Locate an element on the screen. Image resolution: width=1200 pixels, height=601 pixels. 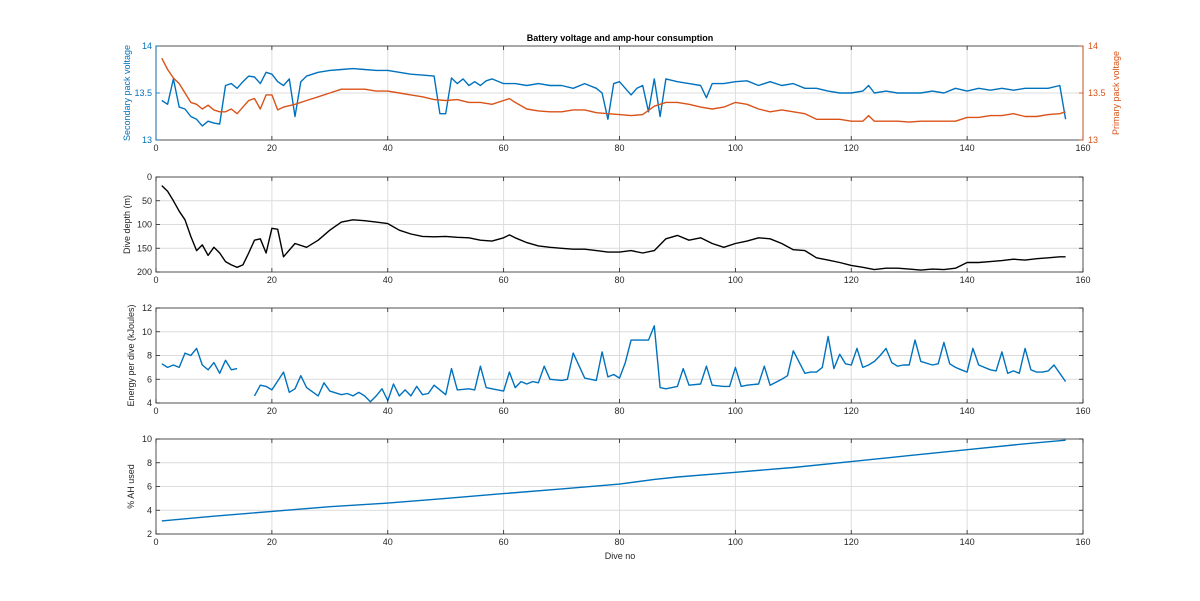
y2-axis-label: Primary pack voltage is located at coordinates (1116, 93).